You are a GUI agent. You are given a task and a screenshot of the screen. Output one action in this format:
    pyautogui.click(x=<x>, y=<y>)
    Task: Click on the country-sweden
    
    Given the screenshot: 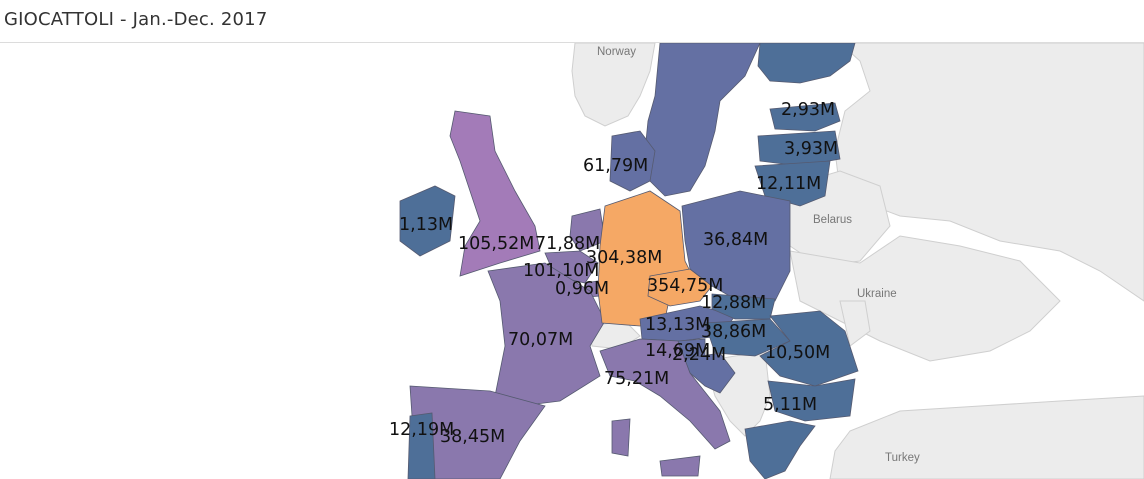 What is the action you would take?
    pyautogui.click(x=702, y=120)
    